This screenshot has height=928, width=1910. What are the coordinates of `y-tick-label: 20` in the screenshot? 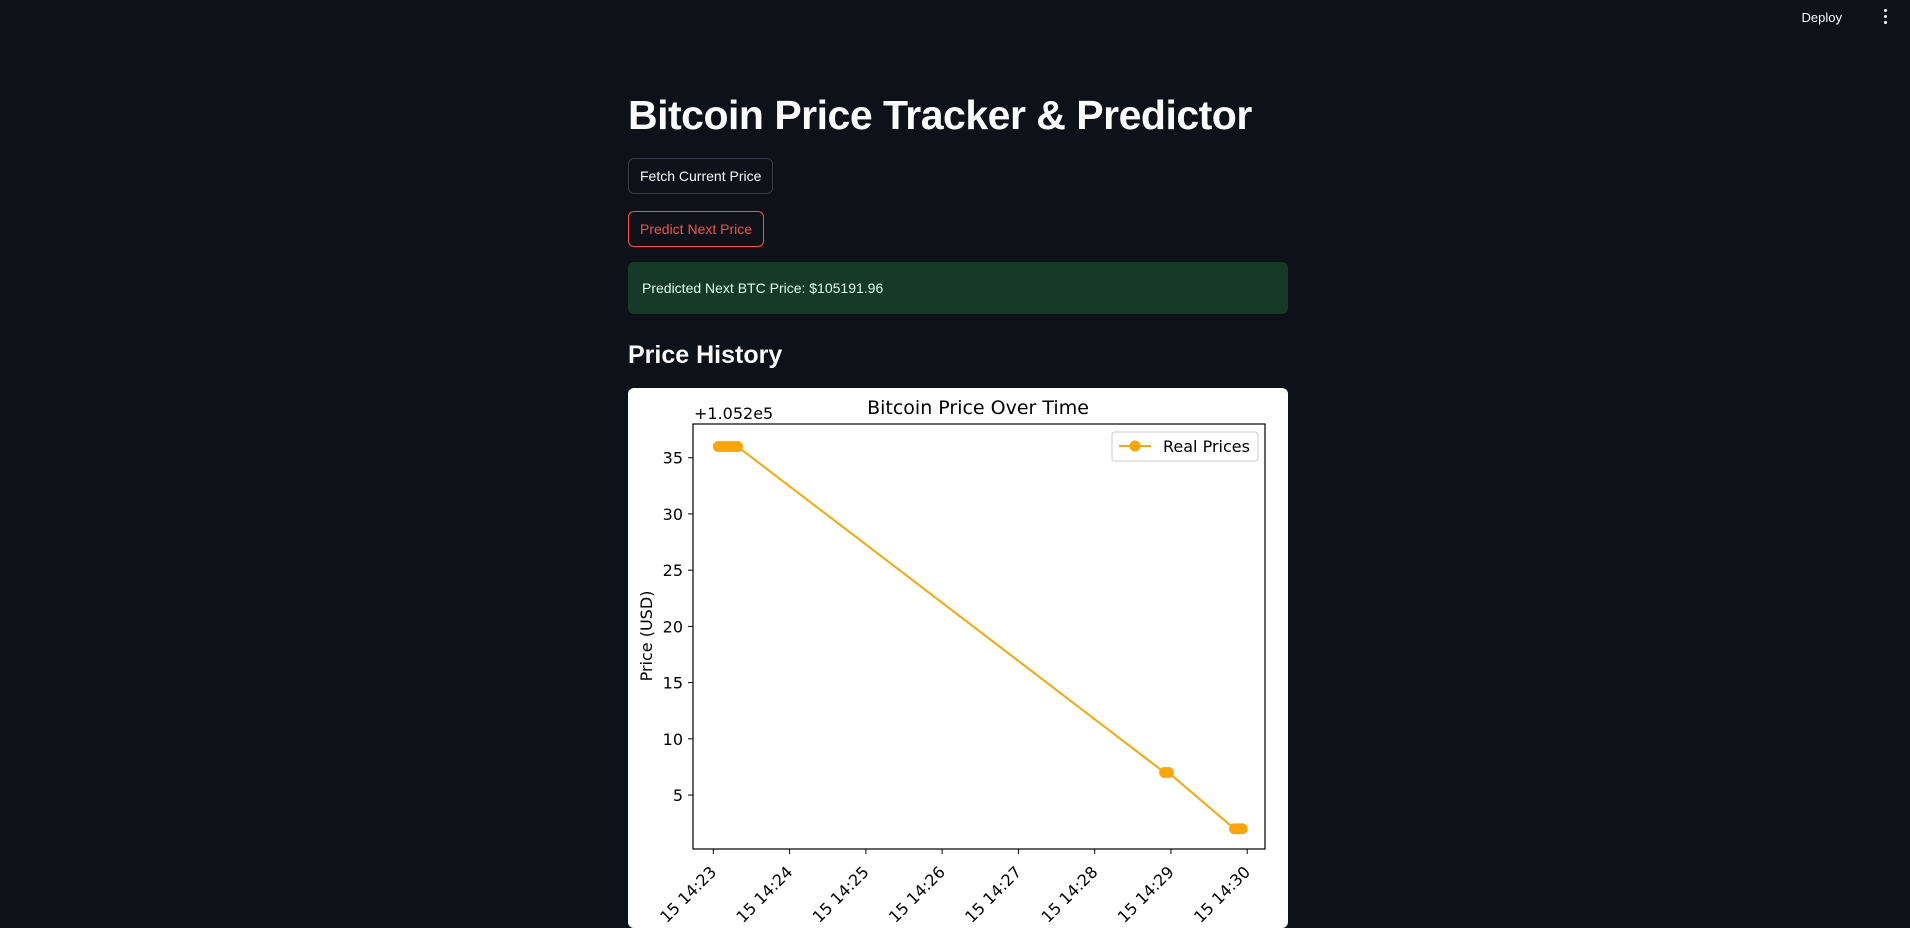 It's located at (673, 626).